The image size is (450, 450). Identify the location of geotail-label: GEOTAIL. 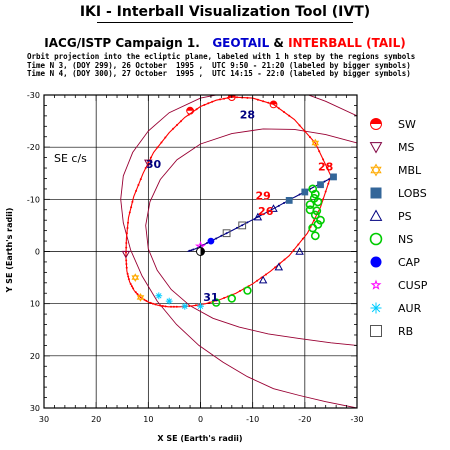
(241, 43).